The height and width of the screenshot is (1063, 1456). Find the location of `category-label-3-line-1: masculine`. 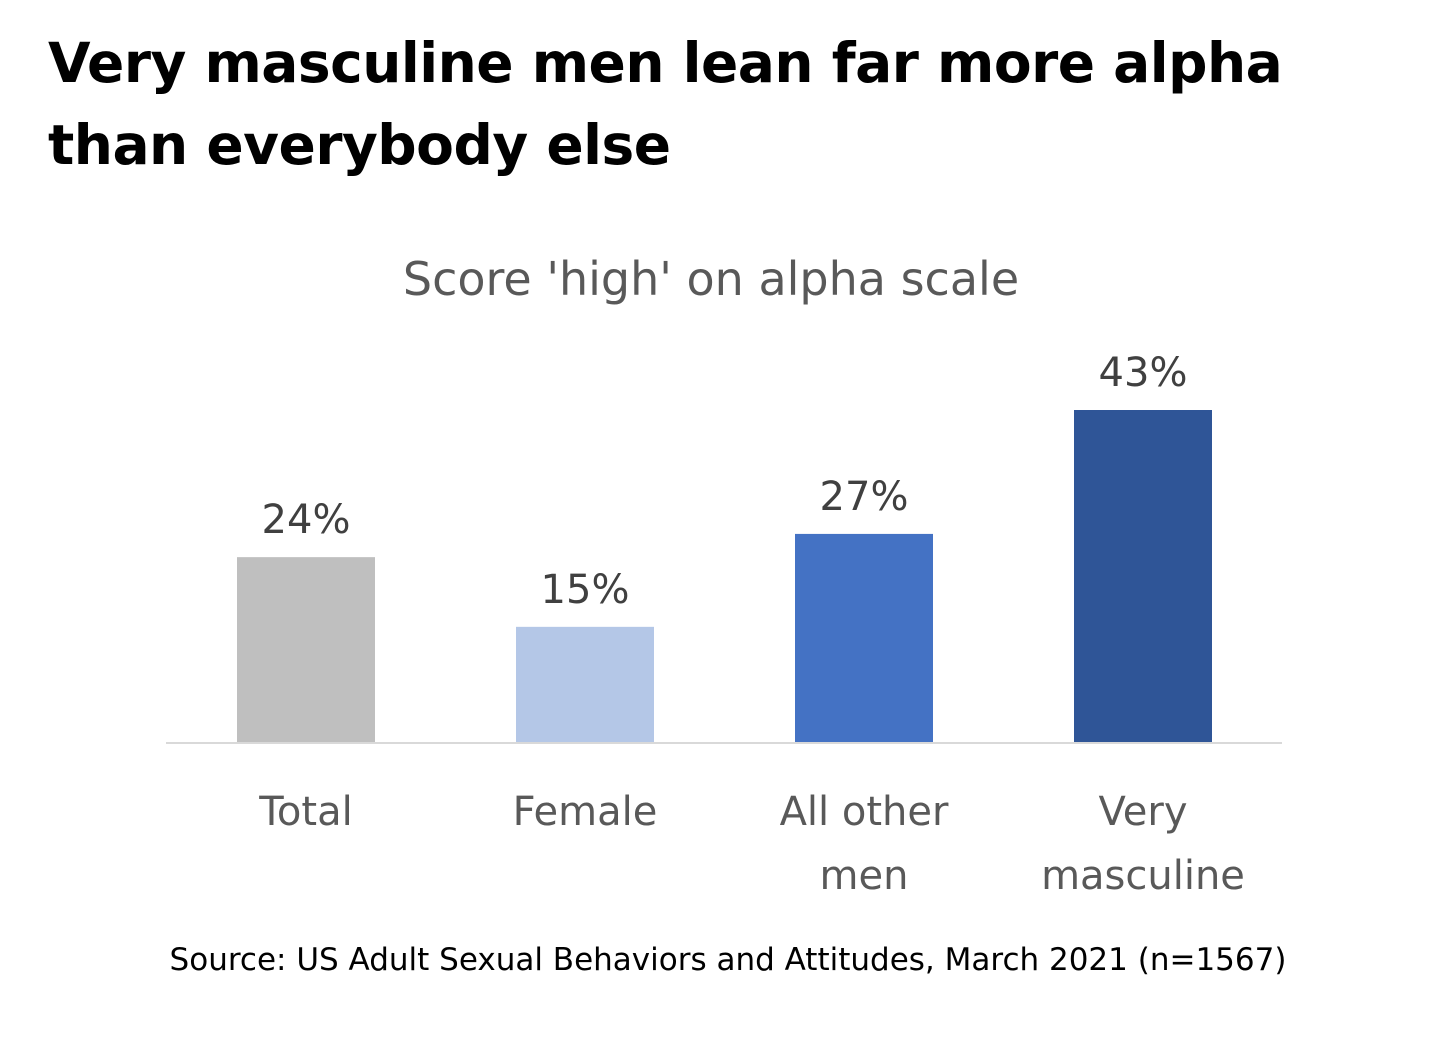

category-label-3-line-1: masculine is located at coordinates (1143, 876).